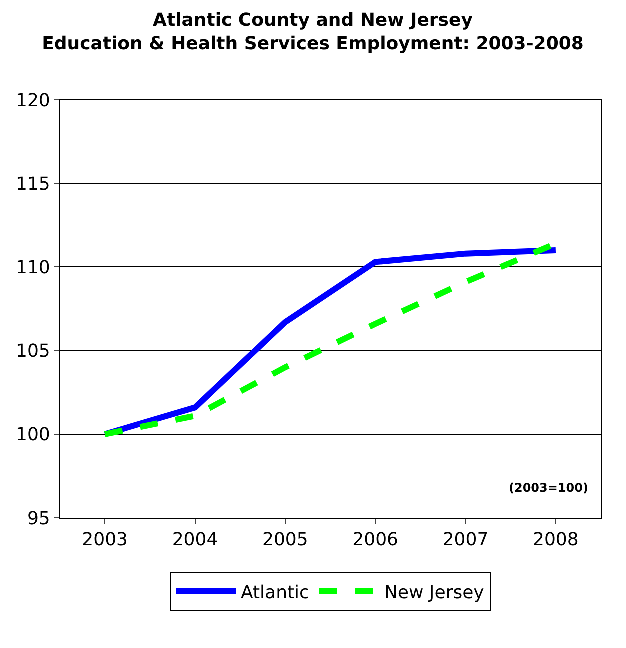 This screenshot has height=648, width=626. What do you see at coordinates (38, 519) in the screenshot?
I see `y-tick-label: 95` at bounding box center [38, 519].